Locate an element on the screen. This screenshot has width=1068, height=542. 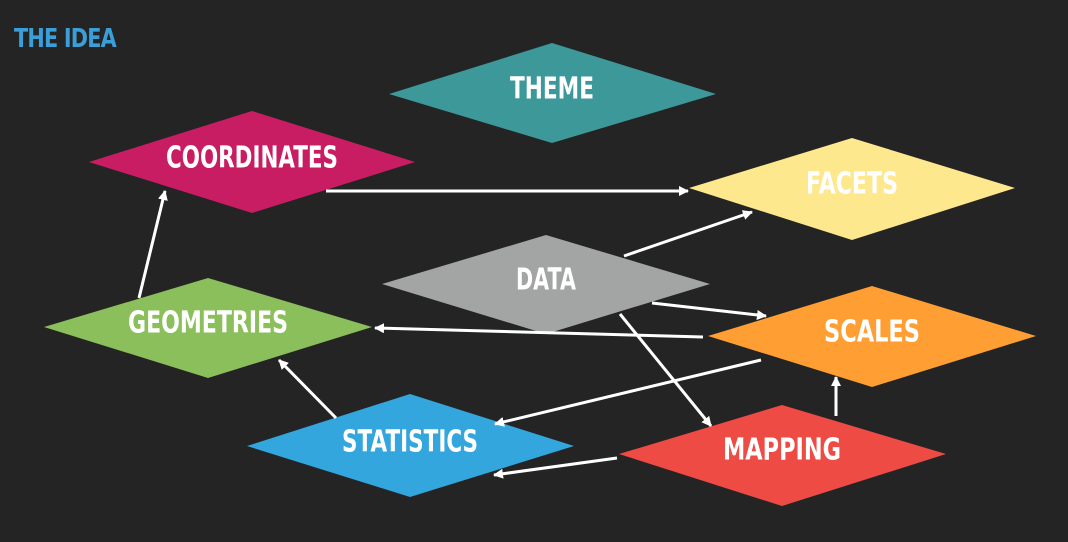
arrow-scales-to-statistics is located at coordinates (628, 392).